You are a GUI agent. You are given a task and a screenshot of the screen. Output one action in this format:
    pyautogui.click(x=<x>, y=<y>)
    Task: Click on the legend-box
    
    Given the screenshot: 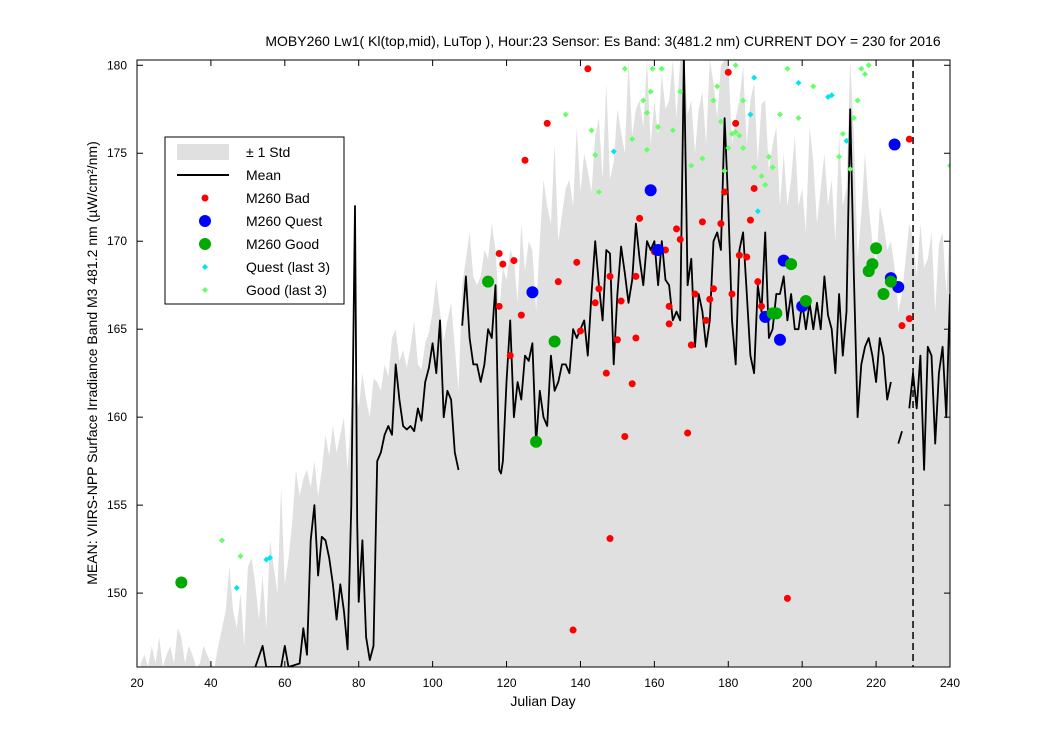 What is the action you would take?
    pyautogui.click(x=254, y=220)
    